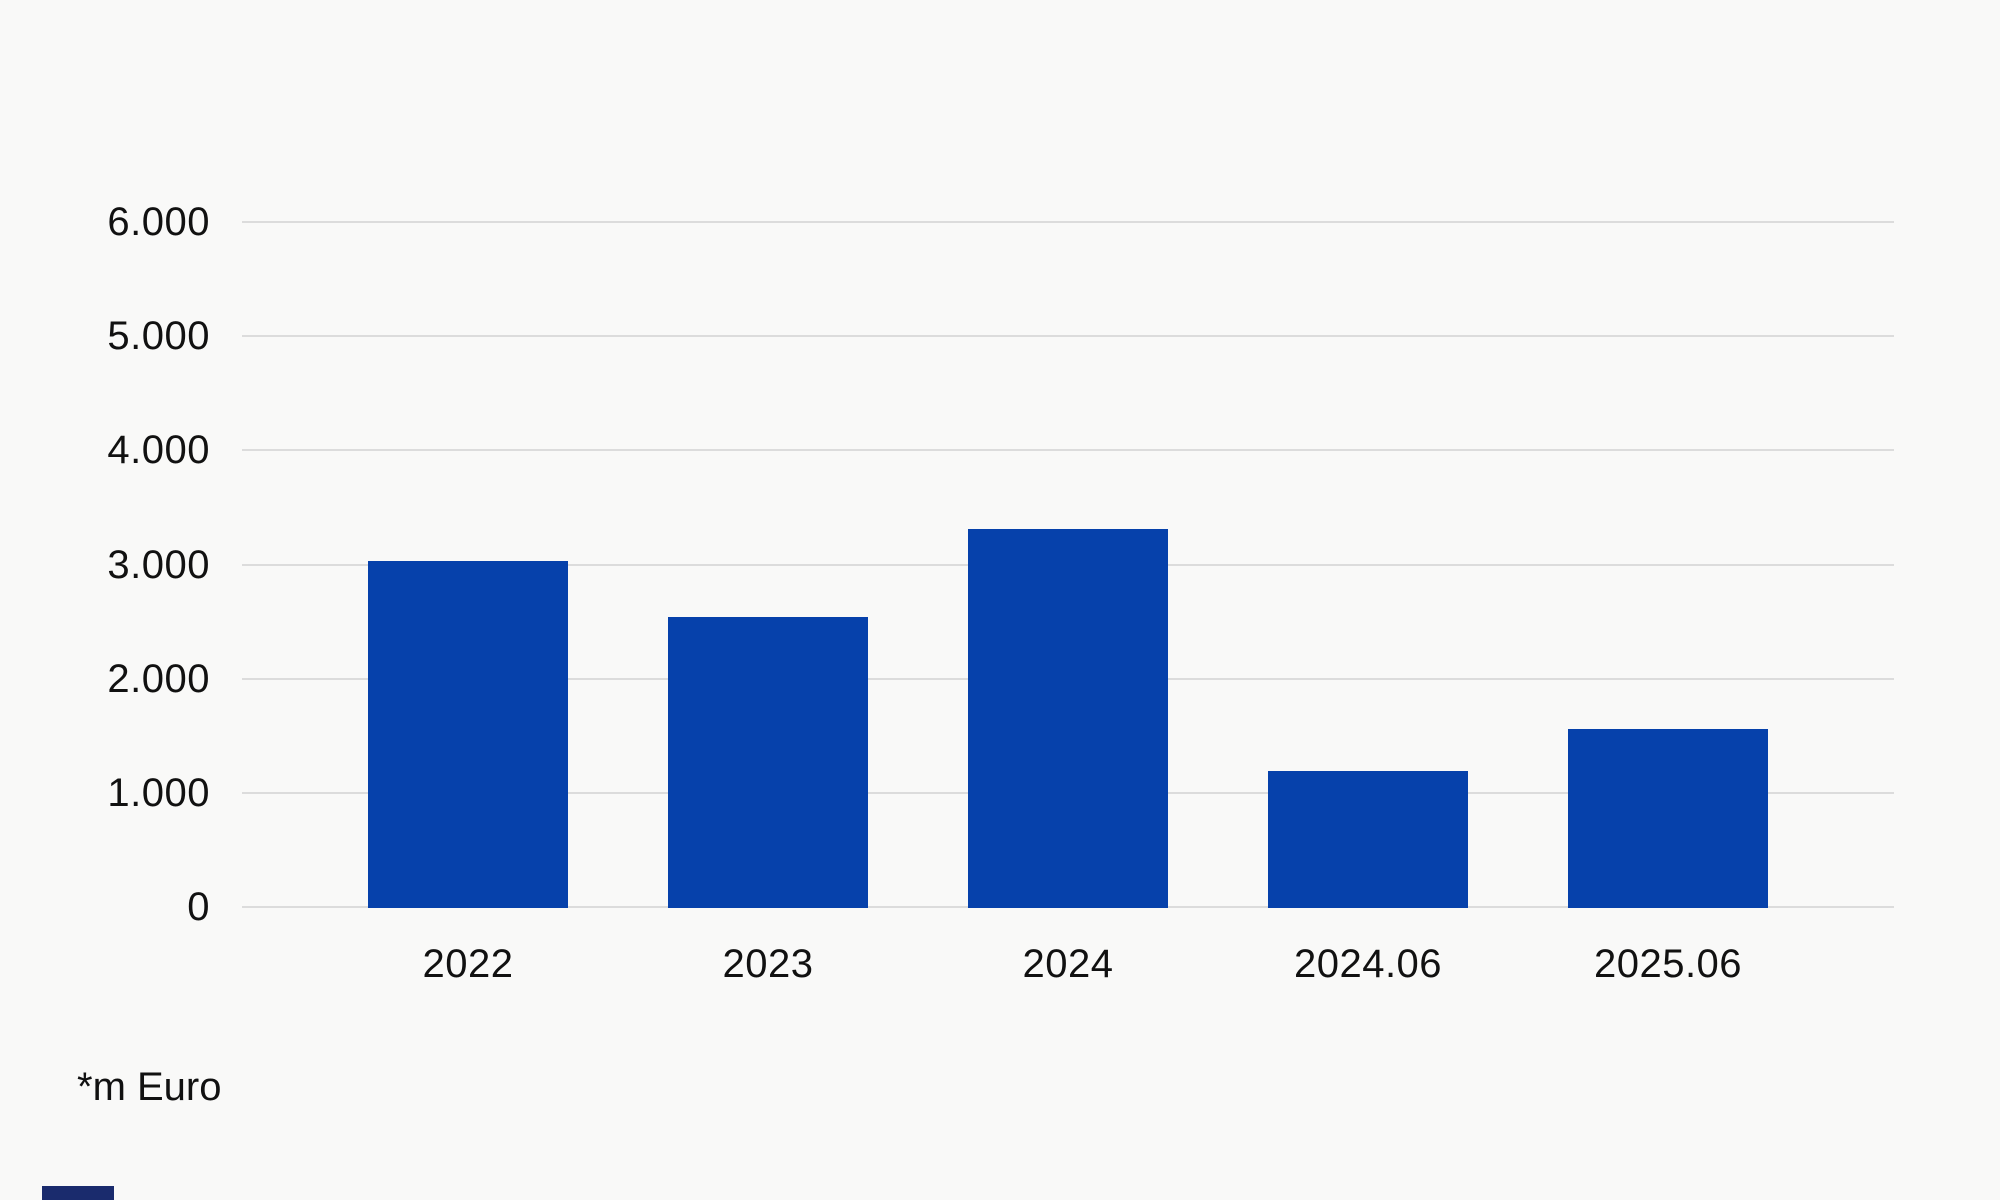  What do you see at coordinates (158, 792) in the screenshot?
I see `y-tick-label-1.000: 1.000` at bounding box center [158, 792].